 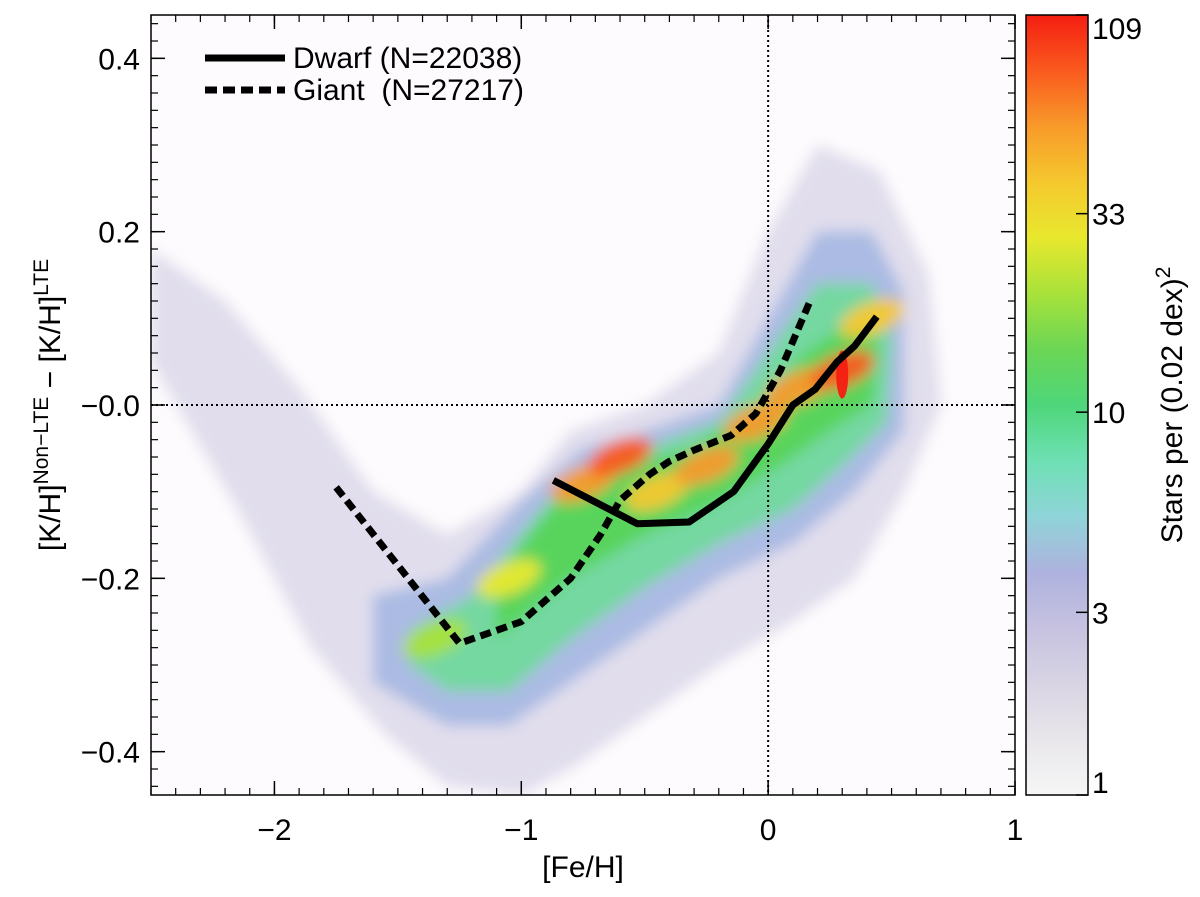 I want to click on legend: Dwarf (N=22038) Giant (N=27217), so click(x=364, y=74).